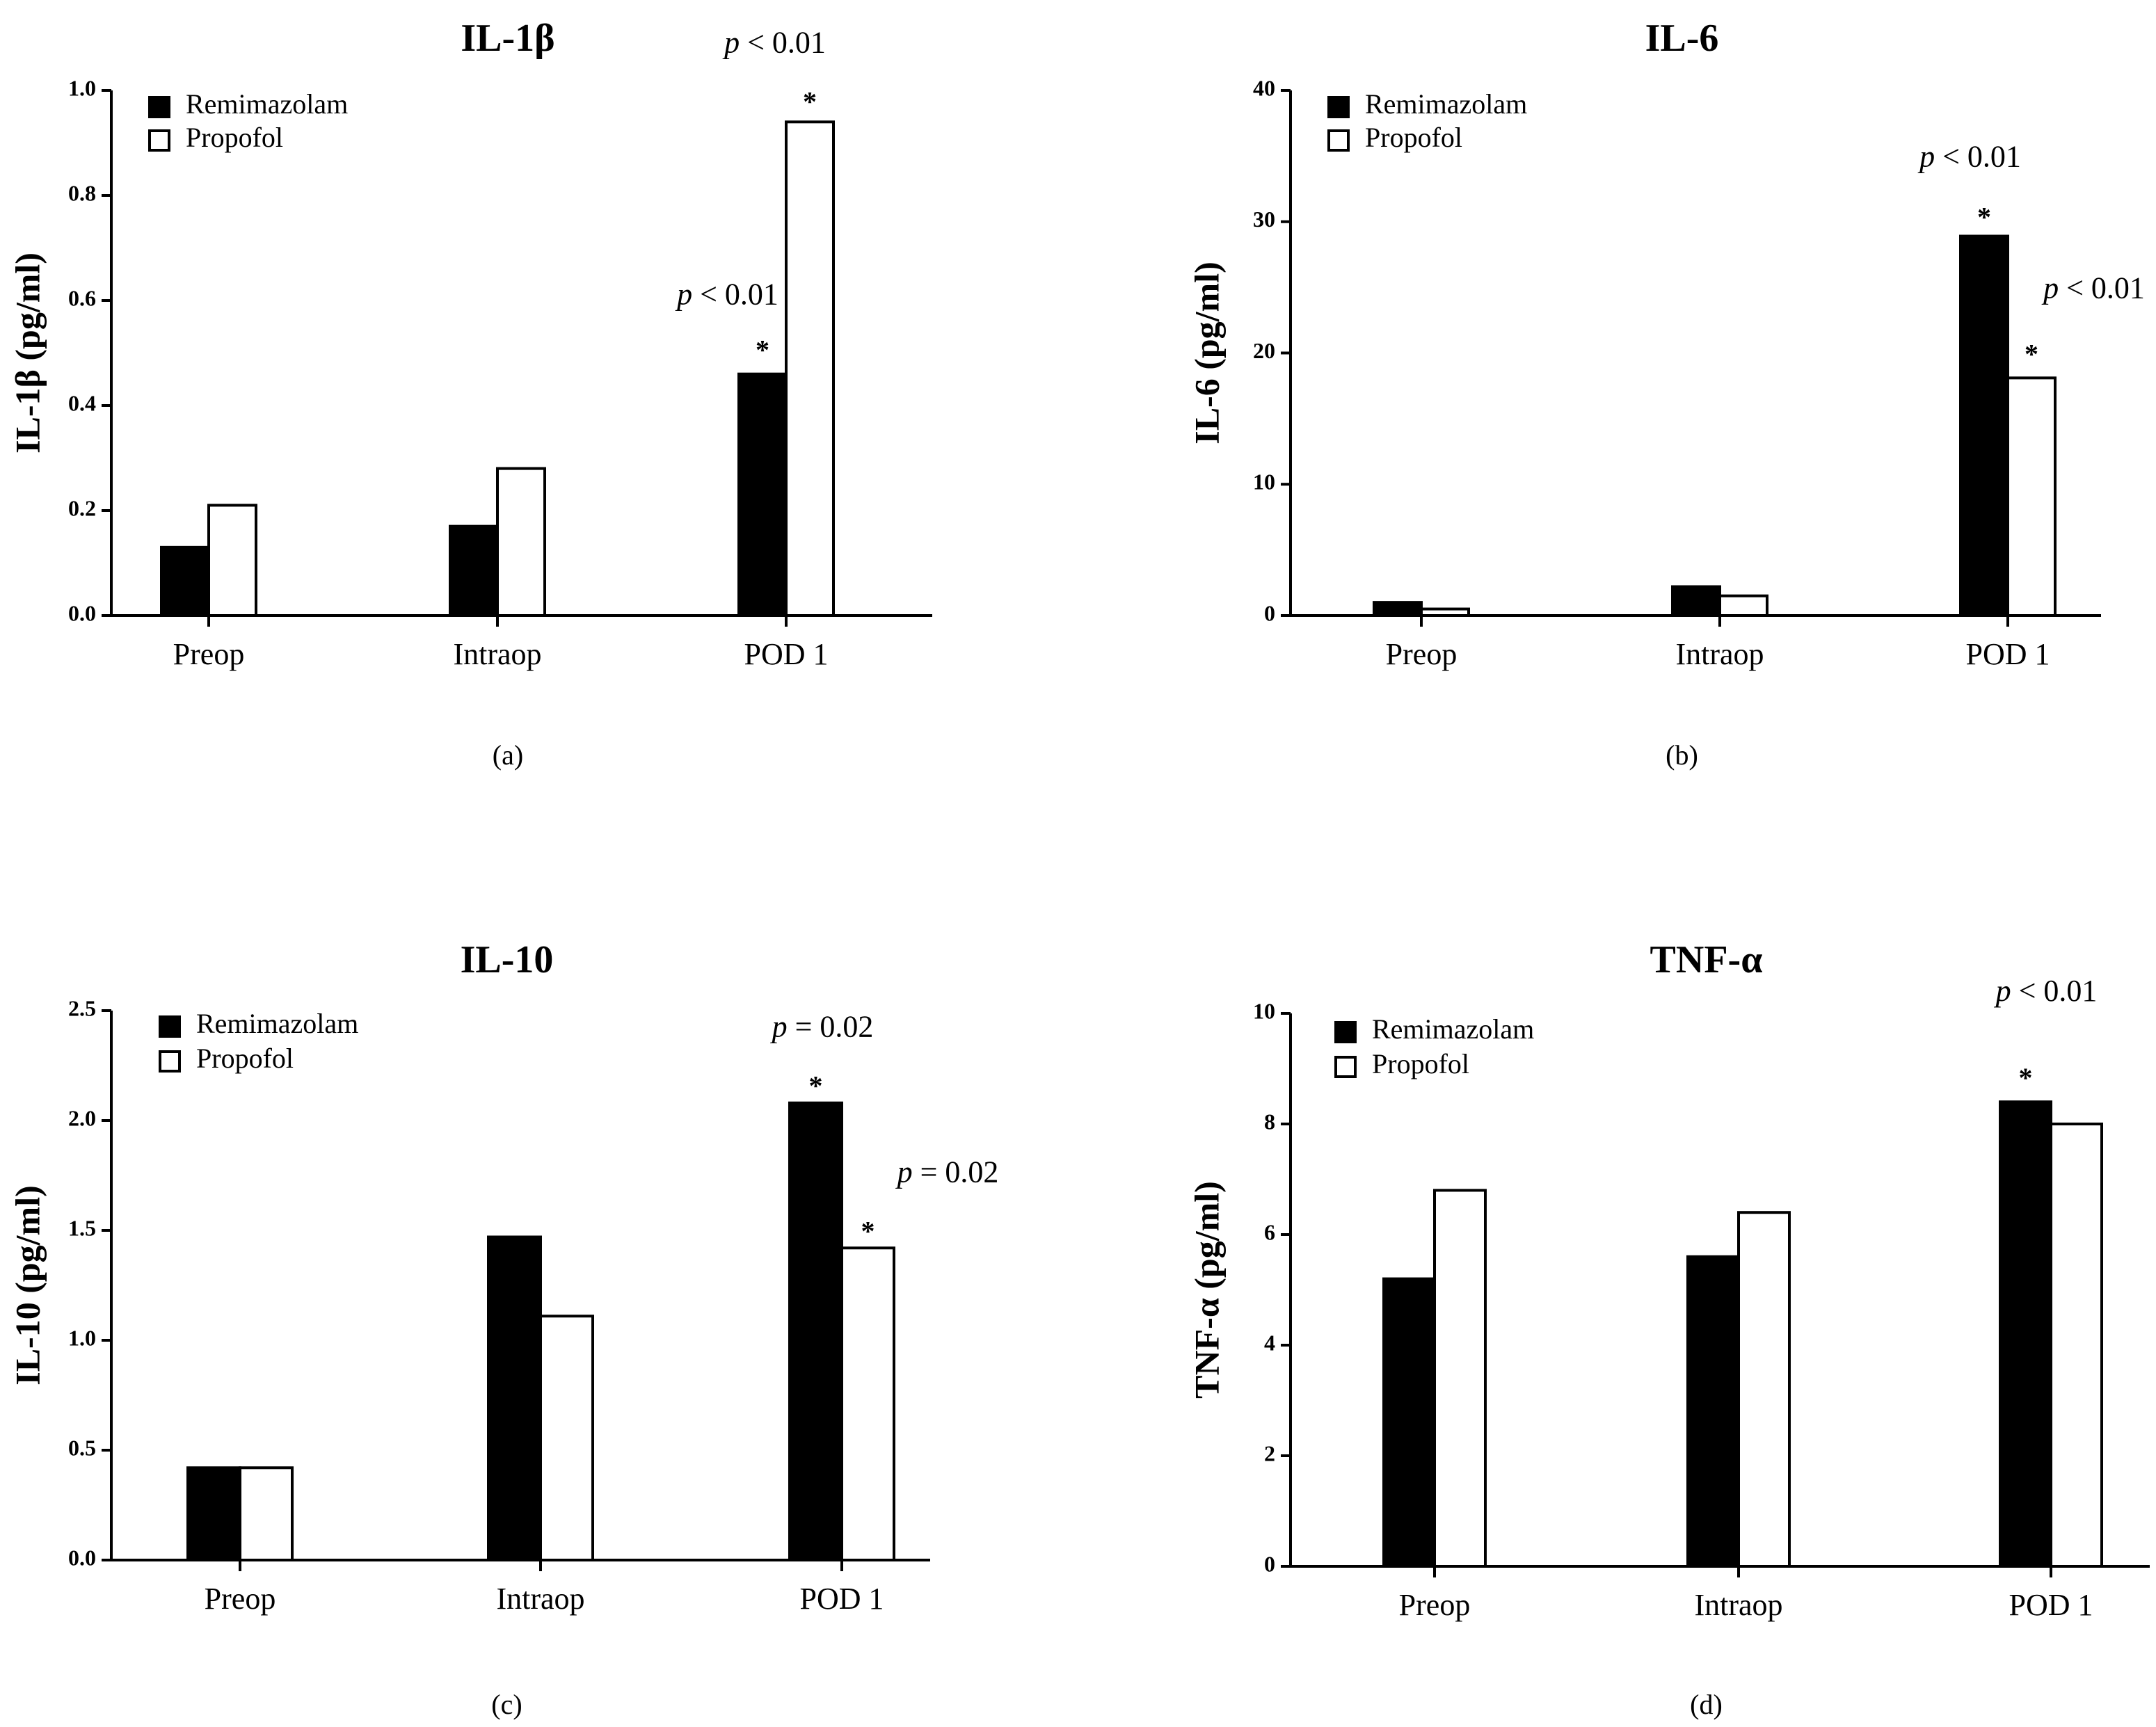 The height and width of the screenshot is (1727, 2156). I want to click on y-tick-label: 0.5, so click(82, 1447).